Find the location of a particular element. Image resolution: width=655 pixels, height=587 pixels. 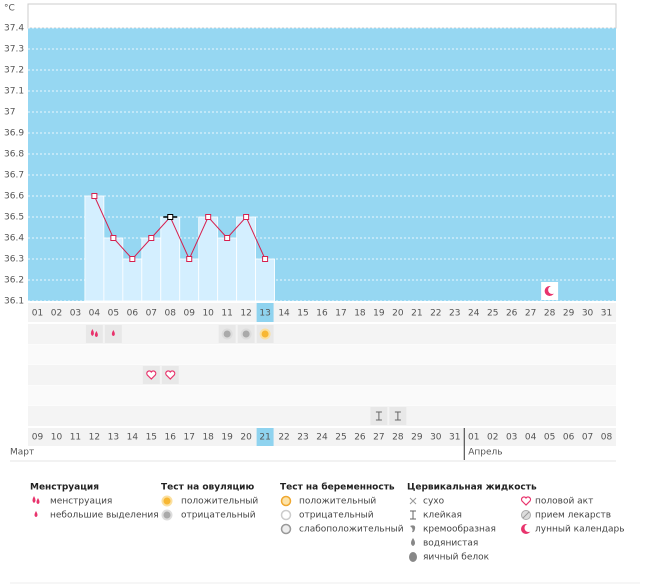

icon-ring is located at coordinates (286, 529).